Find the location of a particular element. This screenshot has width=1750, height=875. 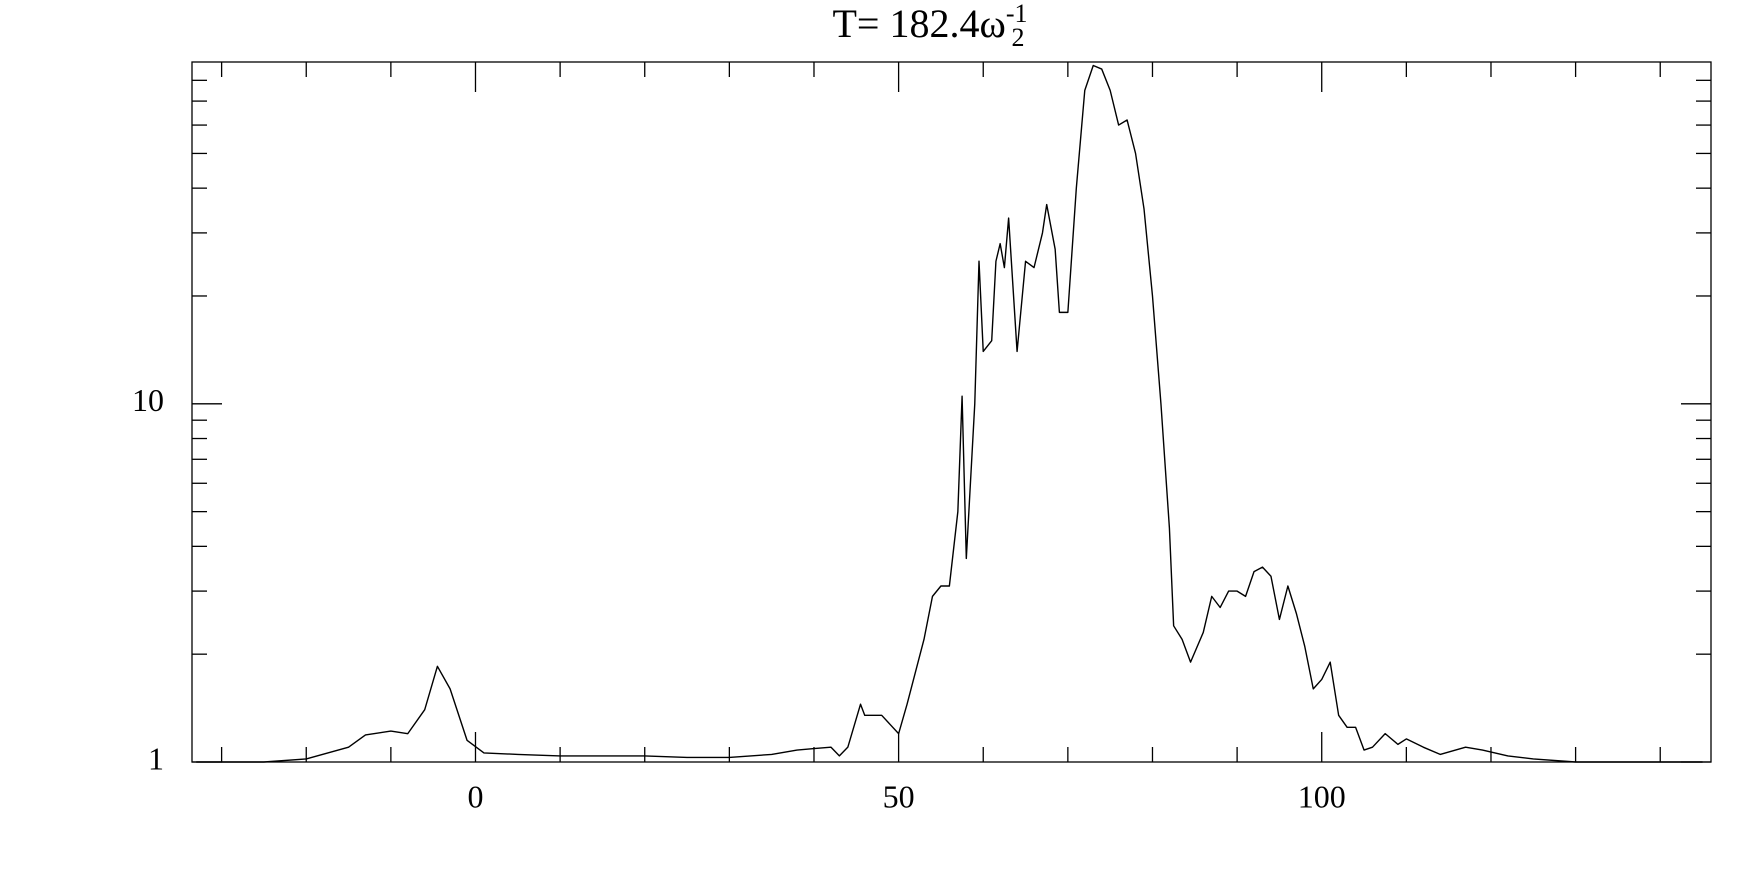

x-tick-label: 0 is located at coordinates (475, 796).